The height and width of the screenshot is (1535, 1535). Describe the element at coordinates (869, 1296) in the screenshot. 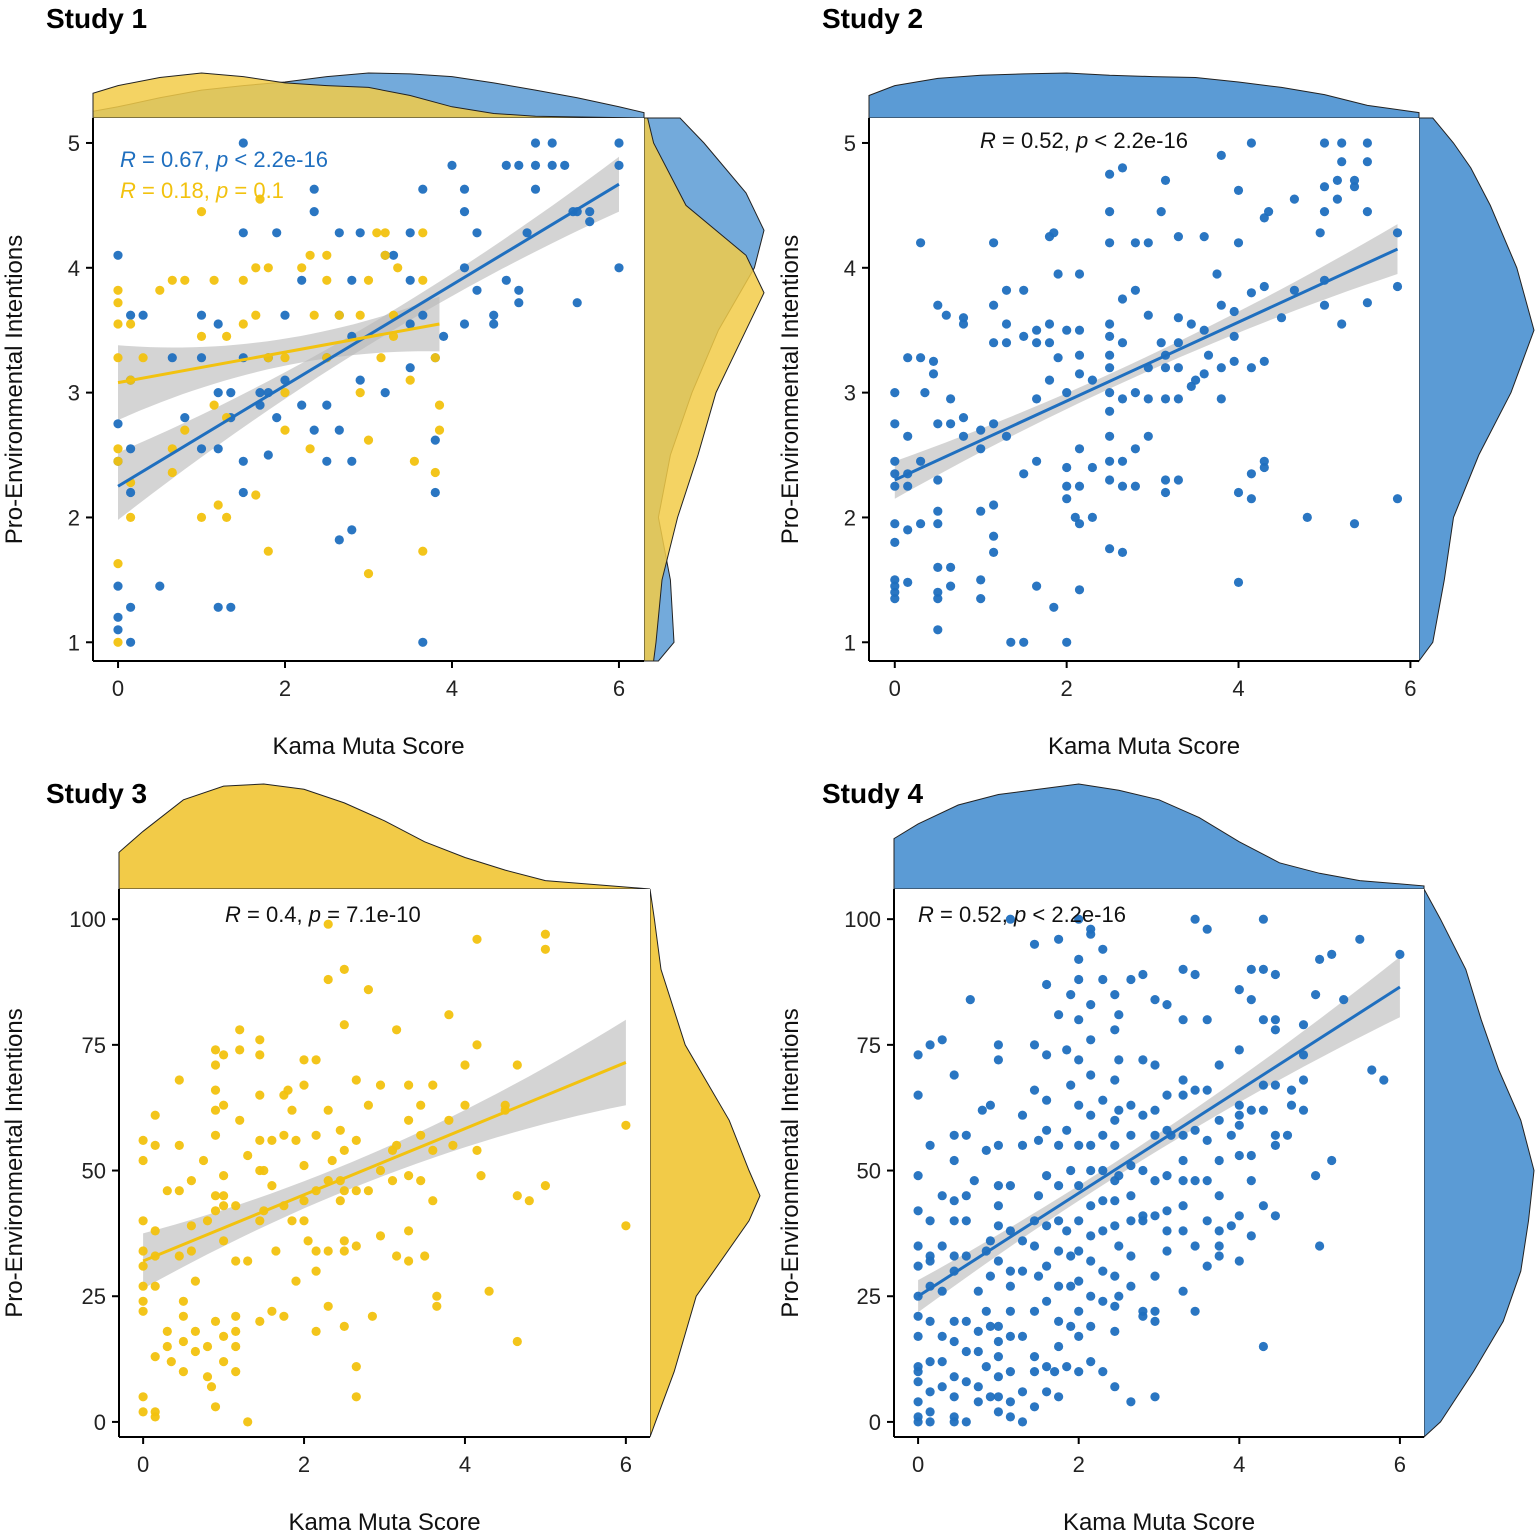

I see `study-4-y-tick-label: 25` at that location.